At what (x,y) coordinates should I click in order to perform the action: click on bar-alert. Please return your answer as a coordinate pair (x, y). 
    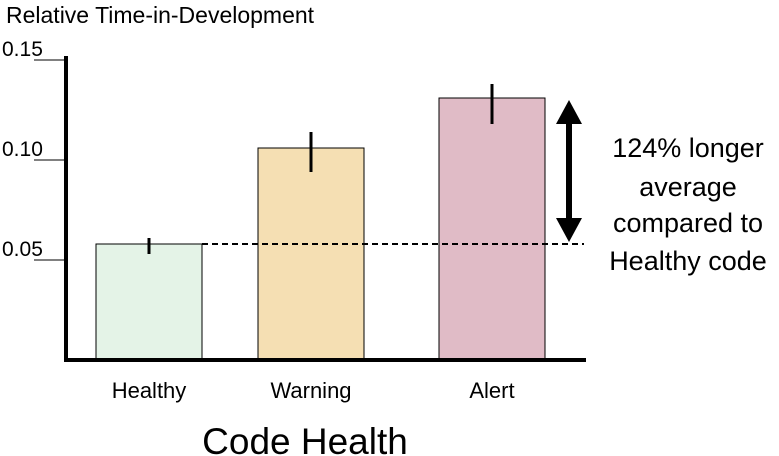
    Looking at the image, I should click on (492, 229).